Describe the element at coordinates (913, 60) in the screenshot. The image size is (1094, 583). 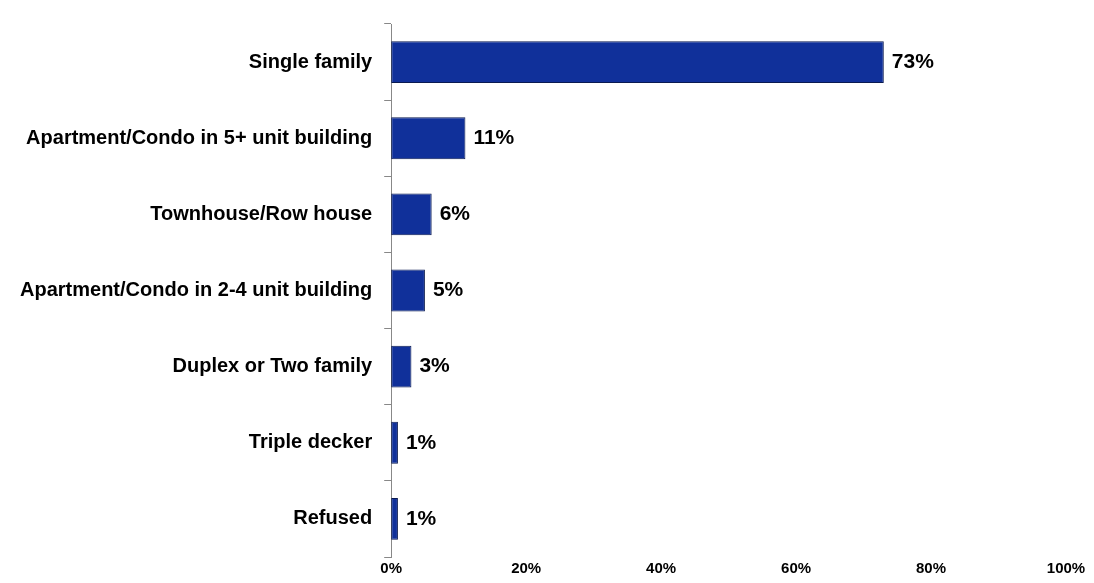
I see `data-label: 73%` at that location.